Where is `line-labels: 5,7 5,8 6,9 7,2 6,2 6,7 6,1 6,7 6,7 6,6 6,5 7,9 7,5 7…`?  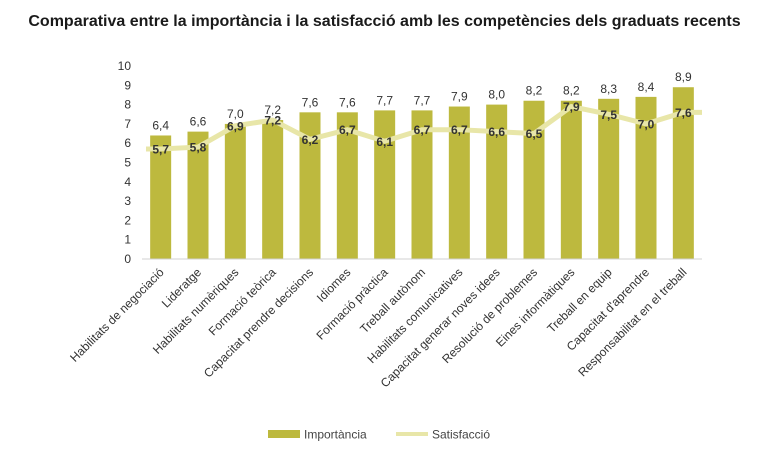
line-labels: 5,7 5,8 6,9 7,2 6,2 6,7 6,1 6,7 6,7 6,6 6,5 7,9 7,5 7… is located at coordinates (422, 128).